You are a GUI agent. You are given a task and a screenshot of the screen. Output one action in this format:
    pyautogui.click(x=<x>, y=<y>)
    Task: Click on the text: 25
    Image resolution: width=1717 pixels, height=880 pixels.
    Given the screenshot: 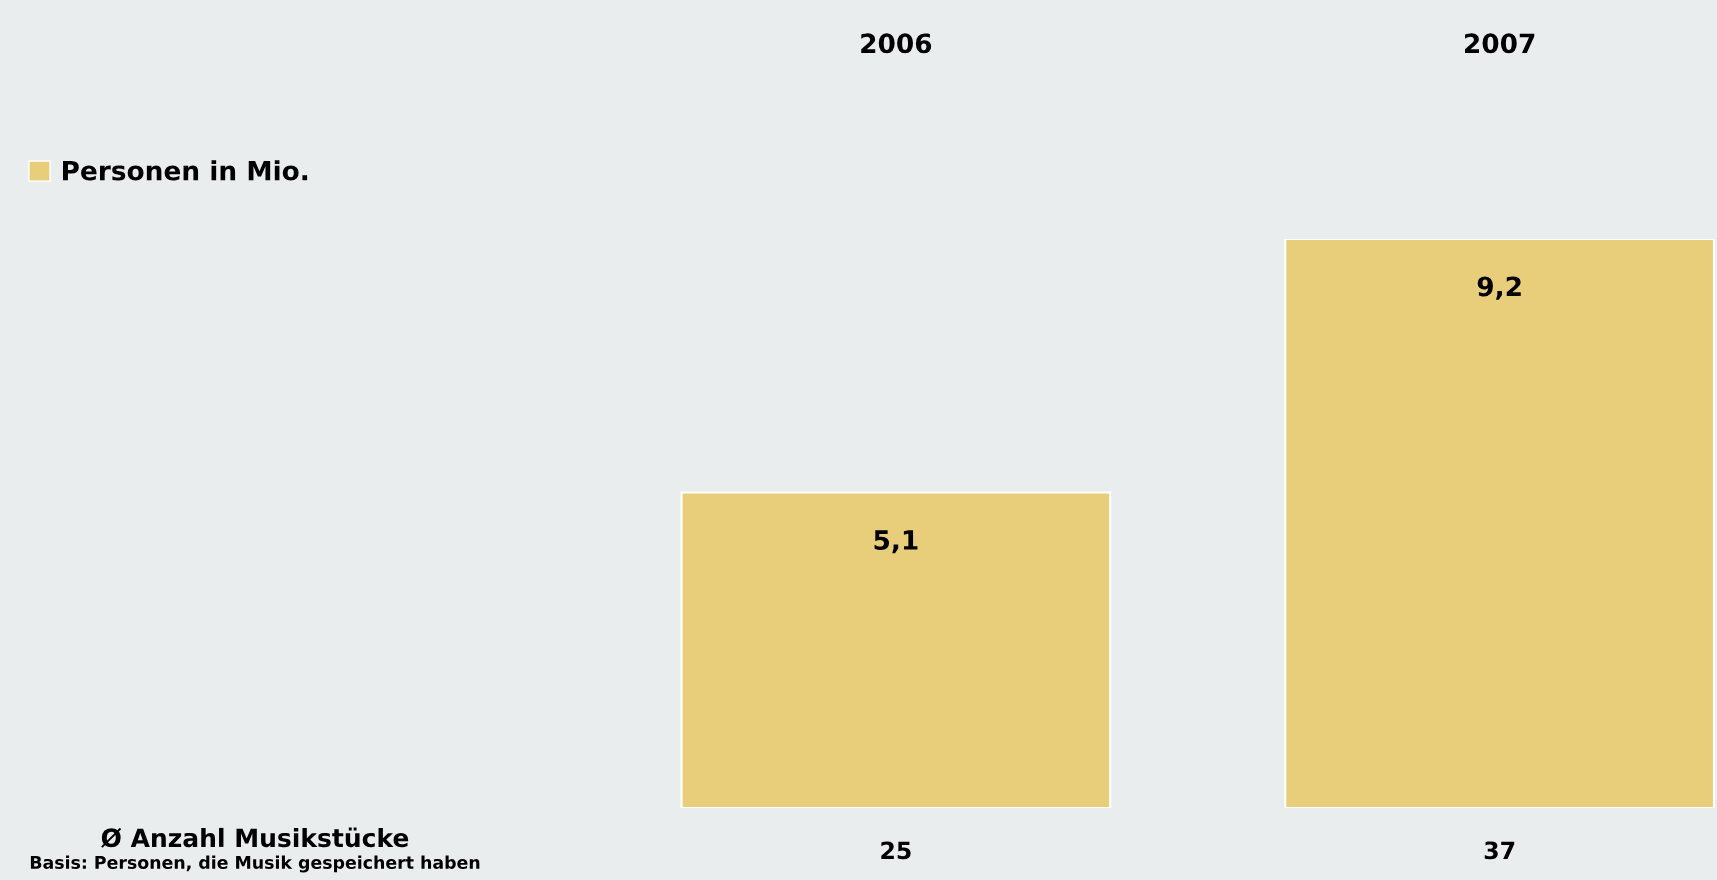 What is the action you would take?
    pyautogui.click(x=896, y=850)
    